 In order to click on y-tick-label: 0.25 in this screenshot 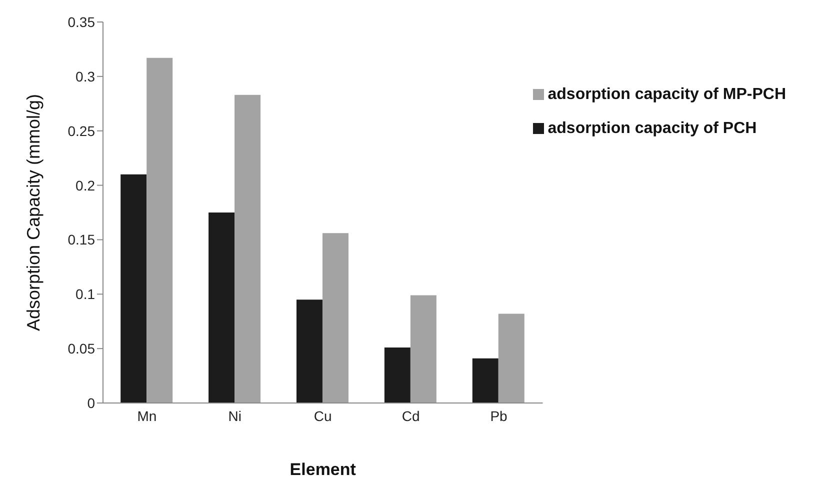, I will do `click(82, 130)`.